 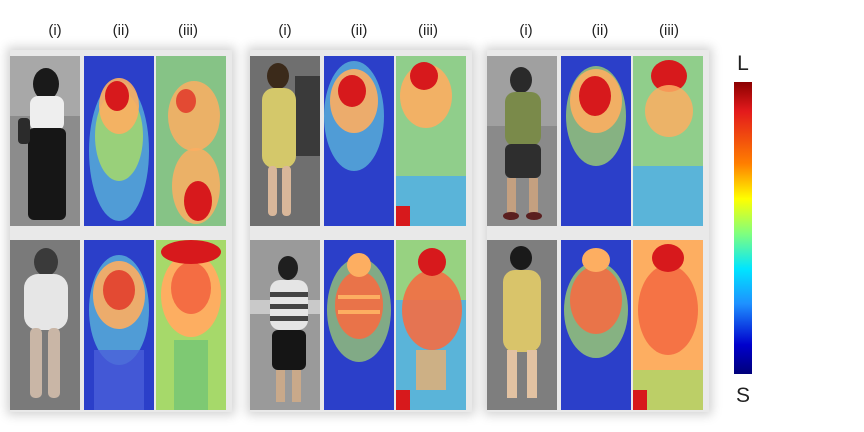 I want to click on heatmap-model-b-g2-top, so click(x=431, y=141).